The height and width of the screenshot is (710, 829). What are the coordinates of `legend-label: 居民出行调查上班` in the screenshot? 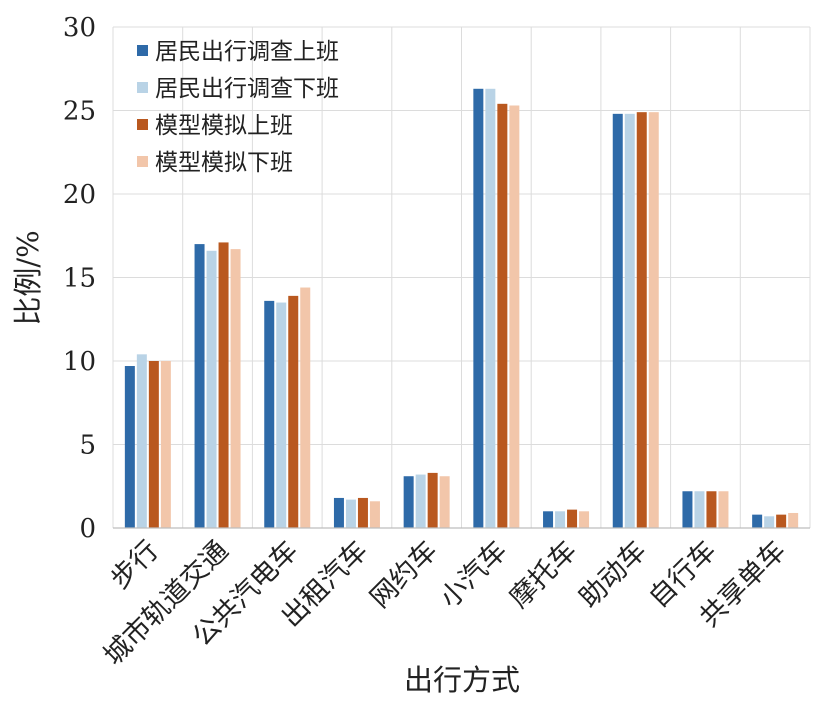 It's located at (247, 52).